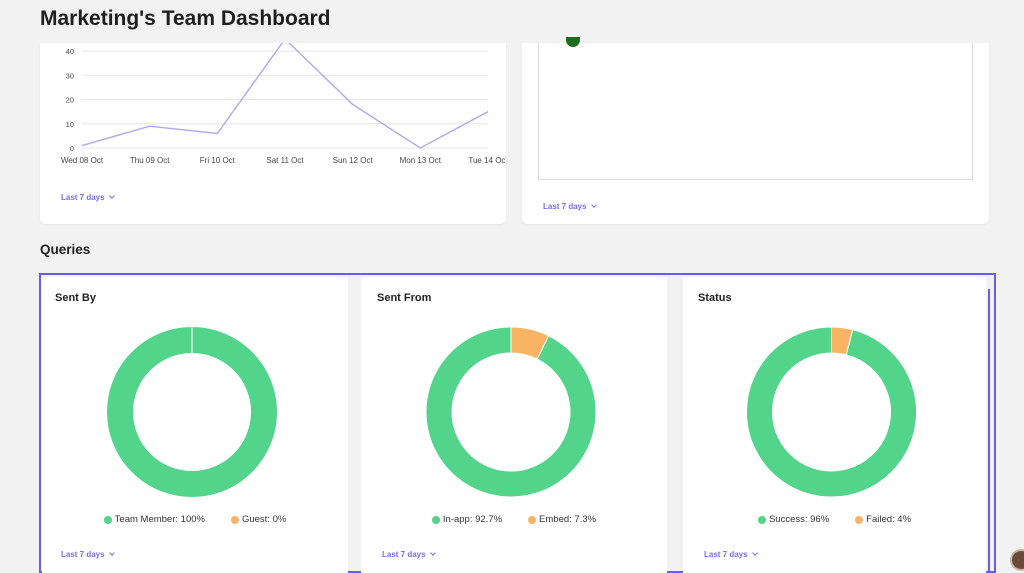 The width and height of the screenshot is (1024, 573). I want to click on chart-legend: Team Member: 100% Guest: 0%, so click(195, 519).